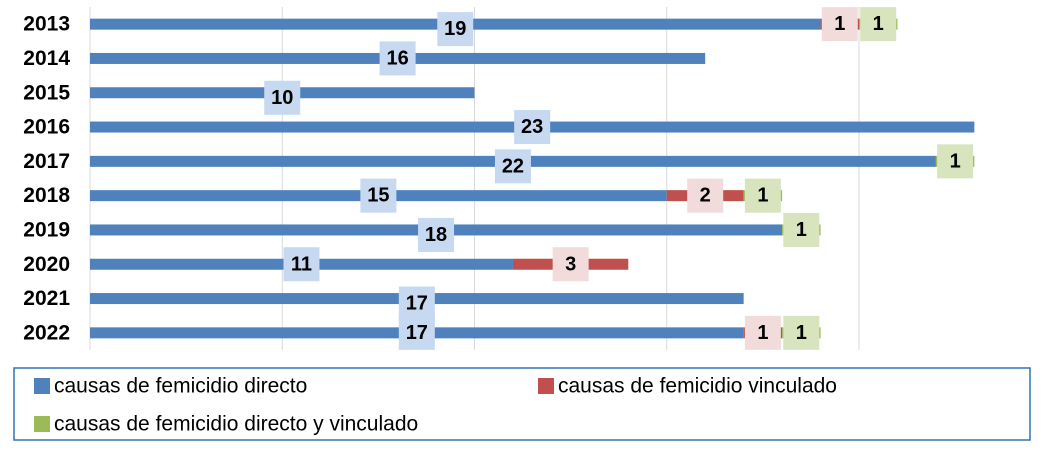 This screenshot has height=452, width=1042. I want to click on data-label: 23, so click(532, 127).